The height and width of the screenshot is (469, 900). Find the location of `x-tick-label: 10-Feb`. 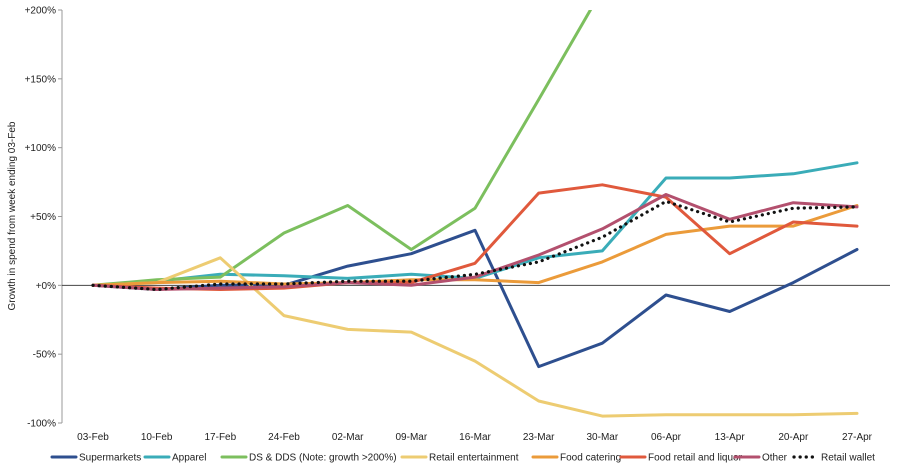

x-tick-label: 10-Feb is located at coordinates (157, 437).